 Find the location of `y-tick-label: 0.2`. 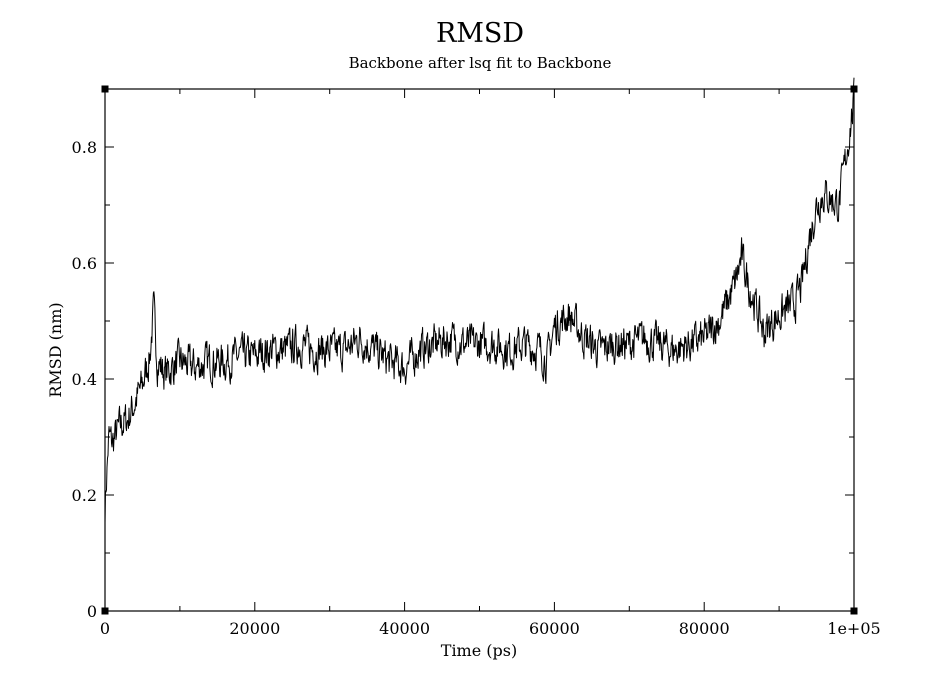

y-tick-label: 0.2 is located at coordinates (84, 495).